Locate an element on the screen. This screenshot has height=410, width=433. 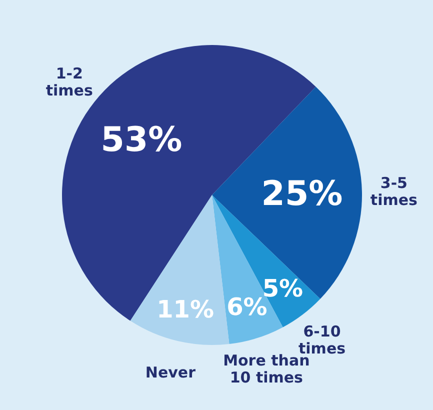
slice-label: 1-2 times is located at coordinates (69, 82).